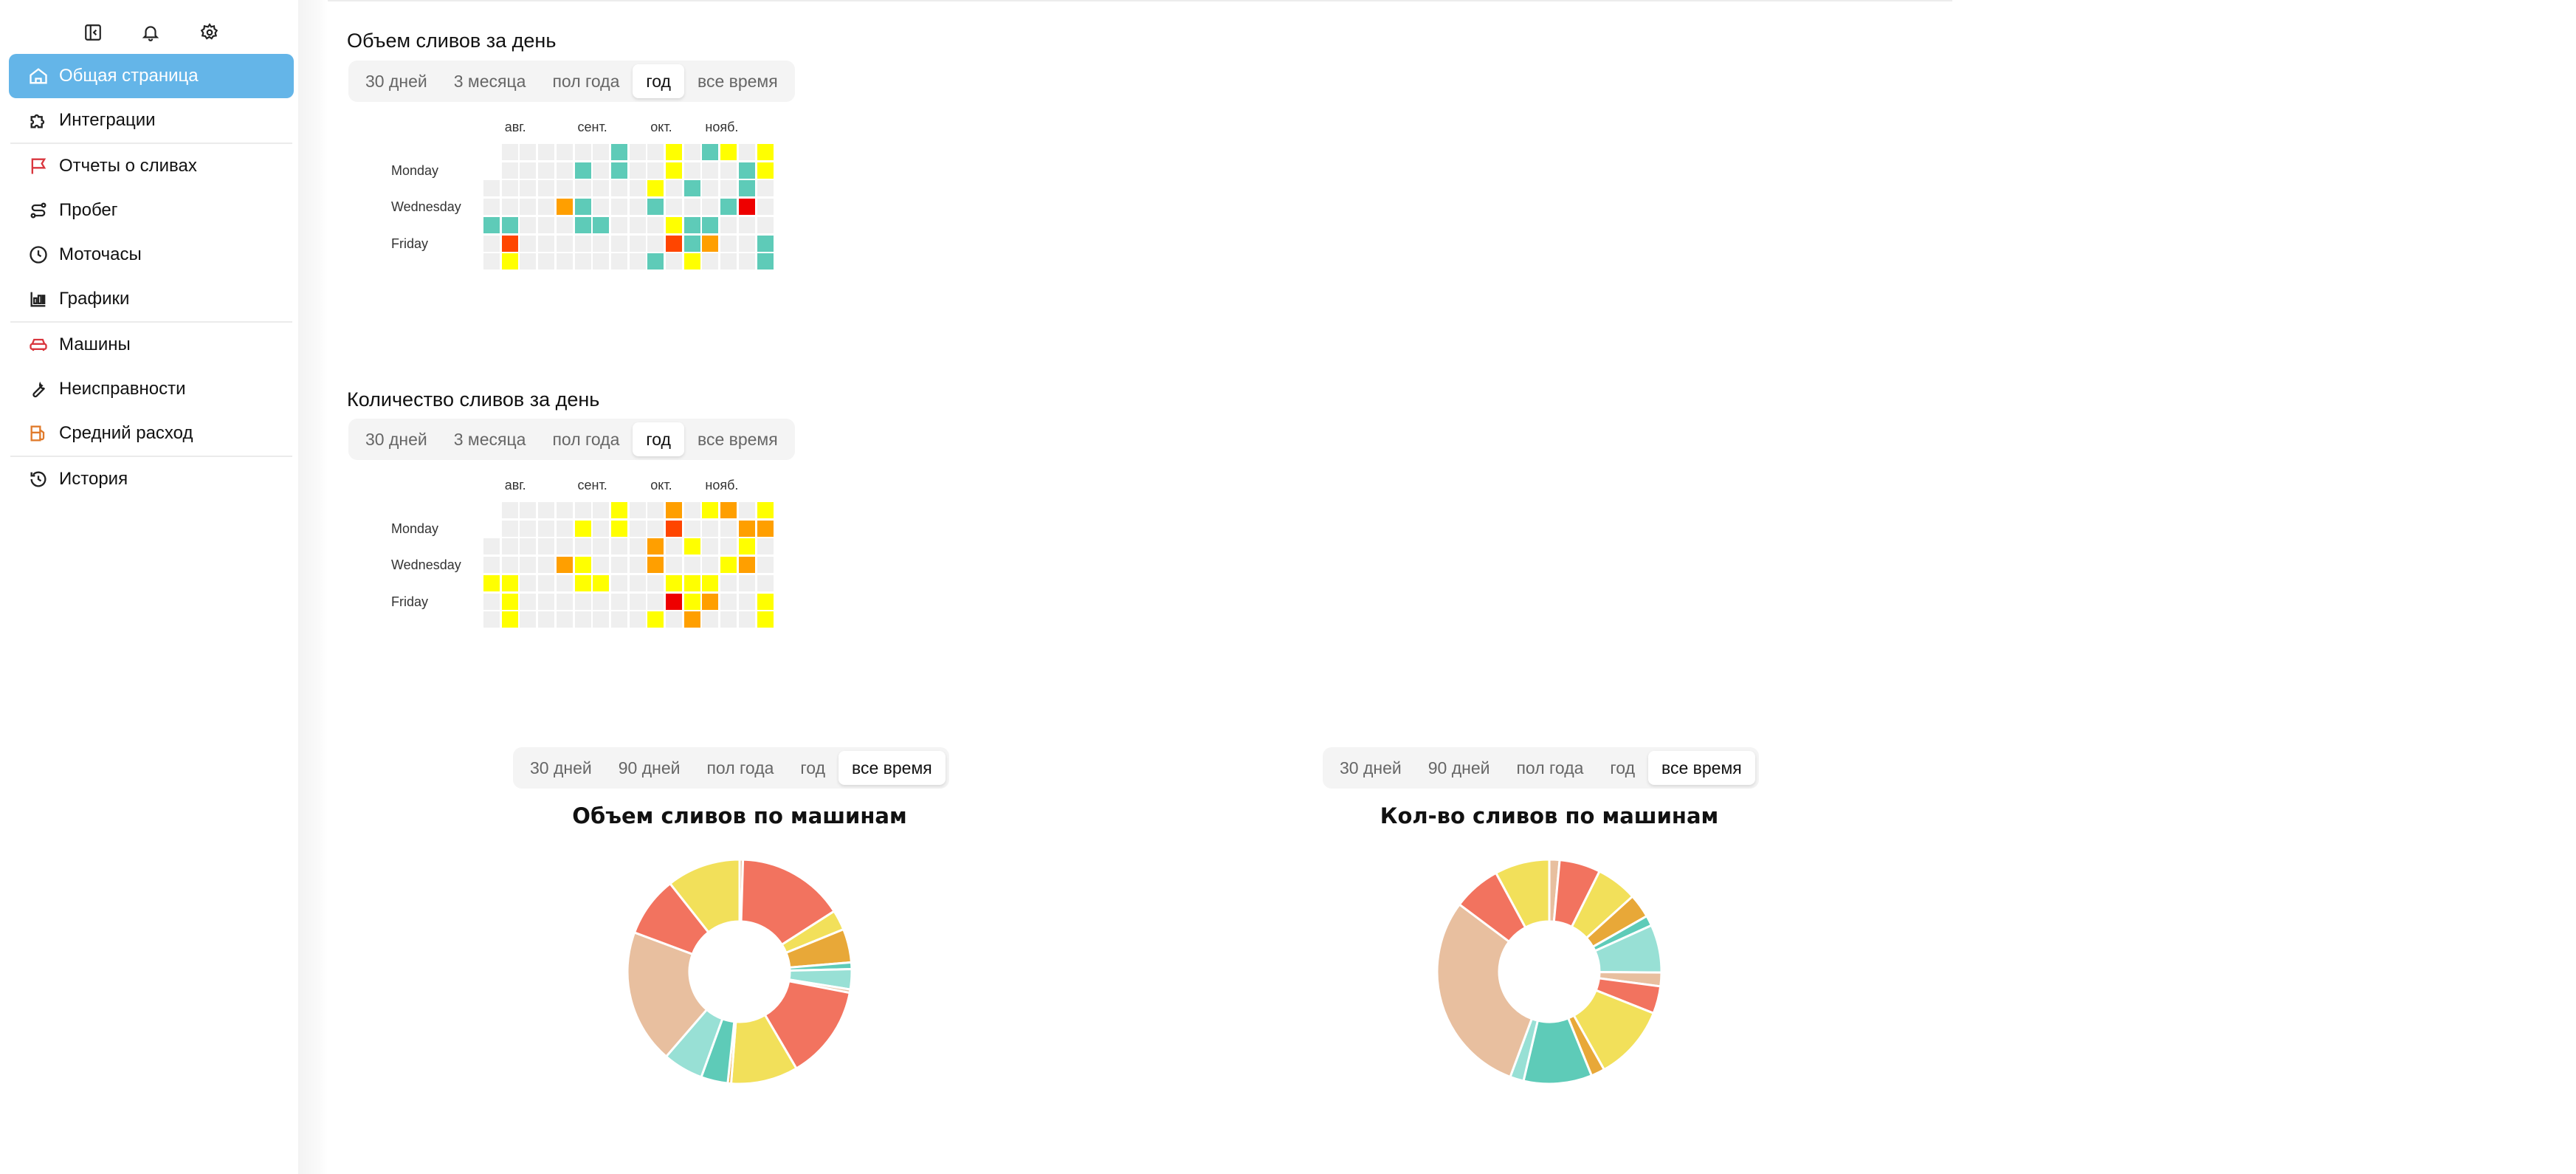 The width and height of the screenshot is (2576, 1174). Describe the element at coordinates (151, 389) in the screenshot. I see `sidebar-item-7: Неисправности` at that location.